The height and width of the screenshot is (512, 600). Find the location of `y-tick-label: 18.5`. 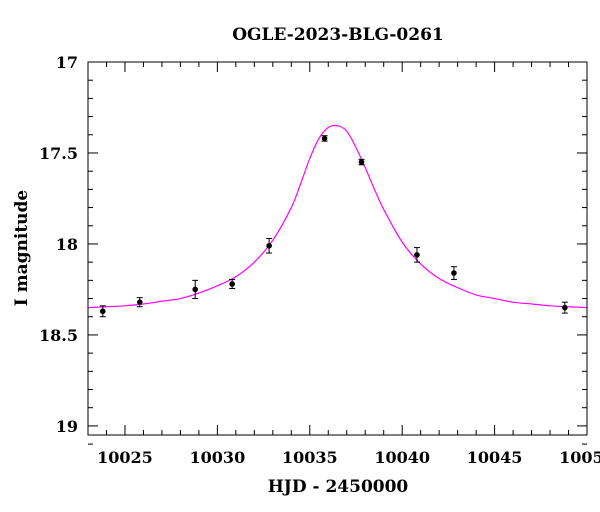

y-tick-label: 18.5 is located at coordinates (58, 335).